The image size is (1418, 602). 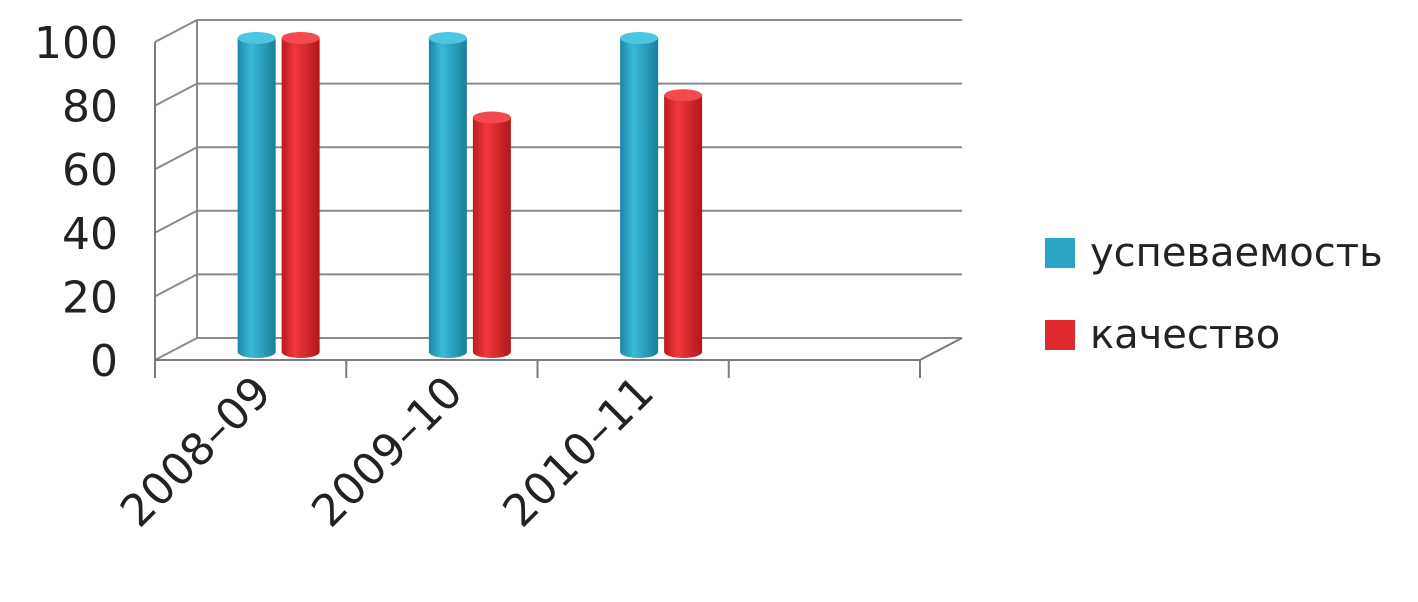 I want to click on legend: успеваемость качество, so click(x=1214, y=294).